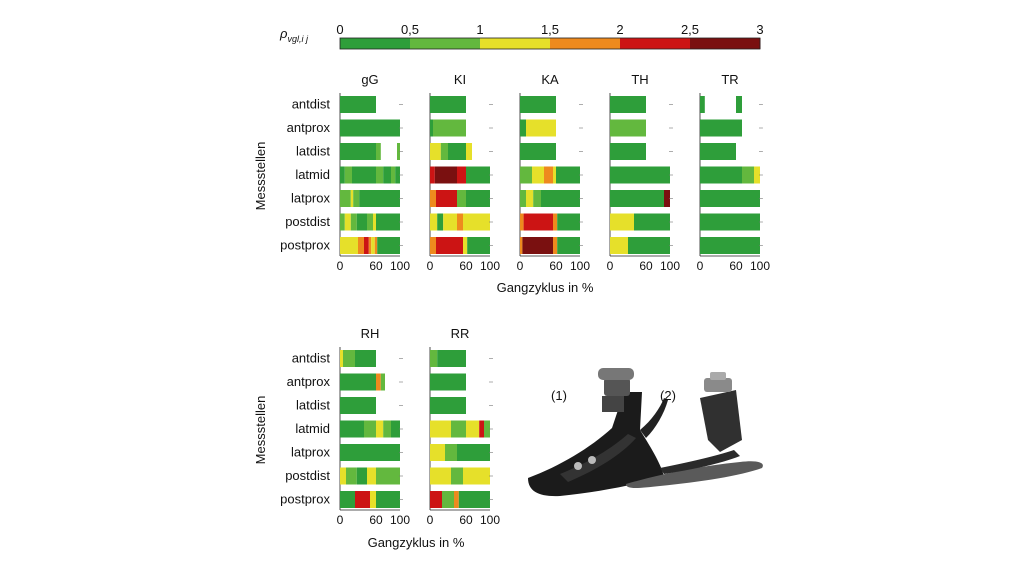 The width and height of the screenshot is (1024, 576). What do you see at coordinates (479, 29) in the screenshot?
I see `colorbar-tick-label: 1` at bounding box center [479, 29].